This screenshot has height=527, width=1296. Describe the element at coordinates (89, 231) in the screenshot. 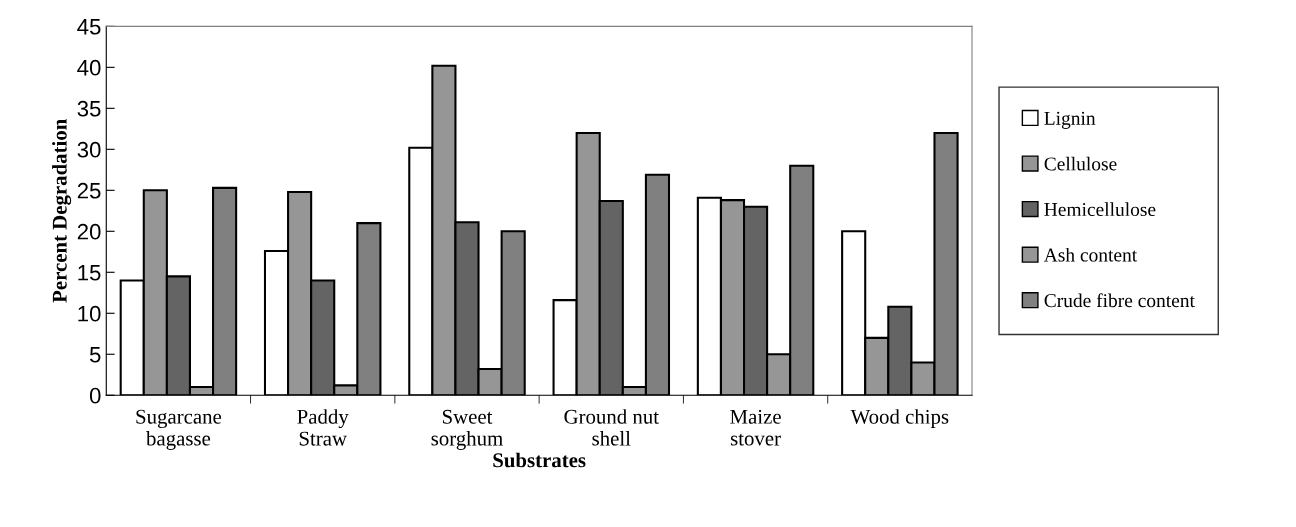

I see `y-tick-label: 20` at that location.